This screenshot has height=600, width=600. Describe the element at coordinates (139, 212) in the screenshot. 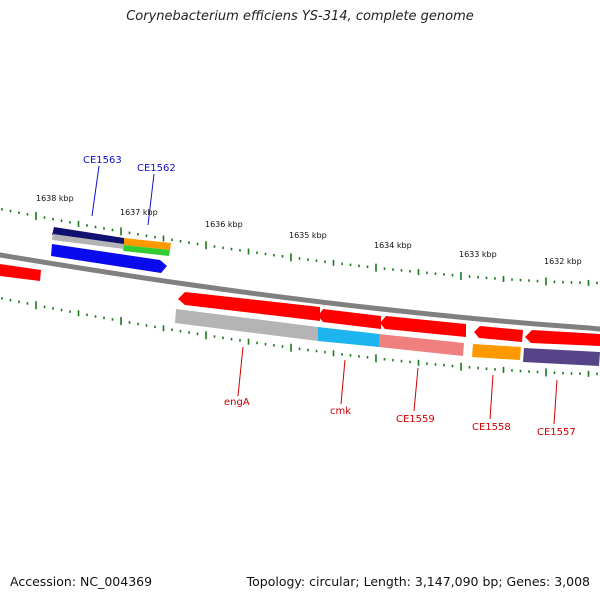

I see `ruler-label: 1637 kbp` at that location.